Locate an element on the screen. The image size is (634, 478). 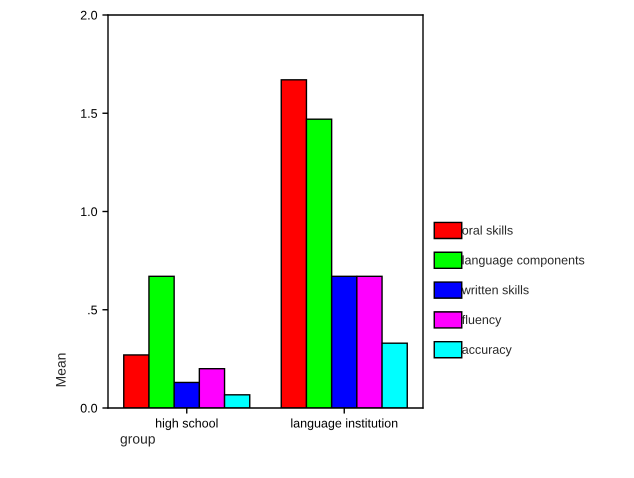
y-tick-label: 0.0 is located at coordinates (89, 408).